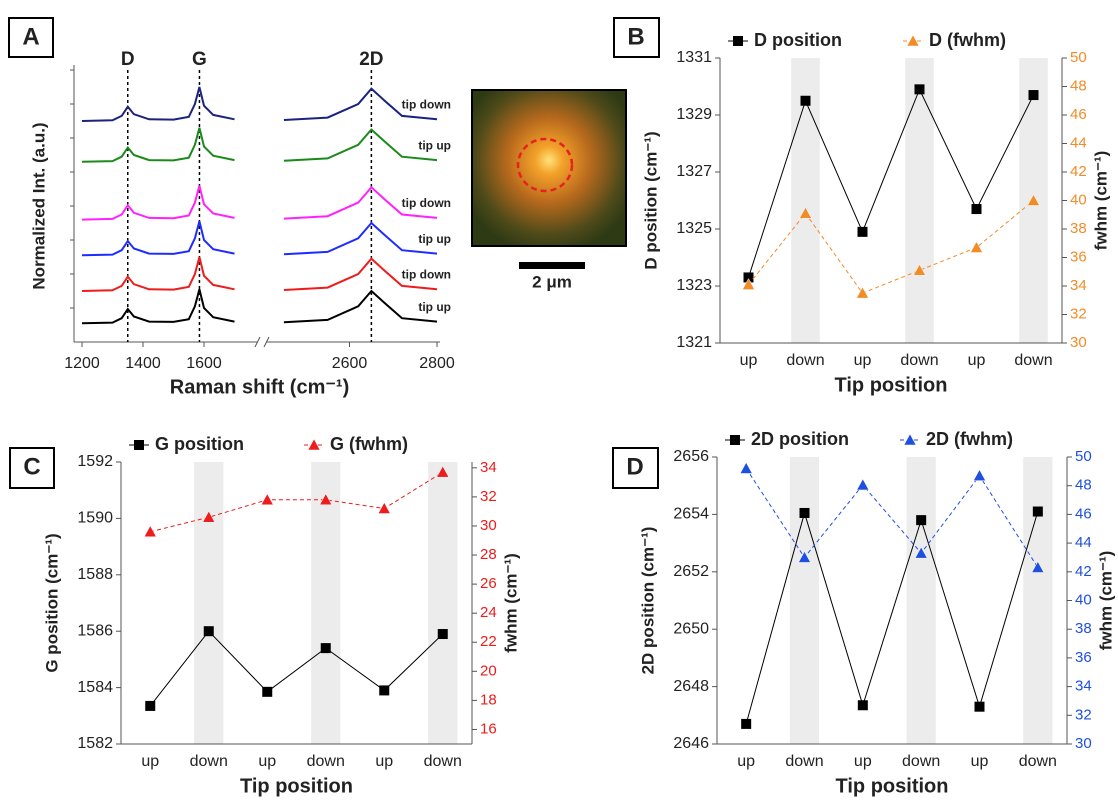 The image size is (1118, 800). Describe the element at coordinates (95, 687) in the screenshot. I see `y-tick-label: 1584` at that location.